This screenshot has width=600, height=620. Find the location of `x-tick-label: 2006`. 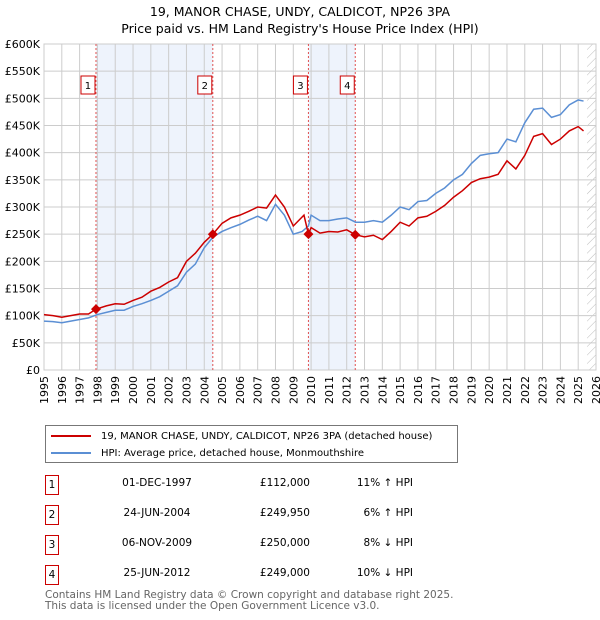

x-tick-label: 2006 is located at coordinates (240, 390).